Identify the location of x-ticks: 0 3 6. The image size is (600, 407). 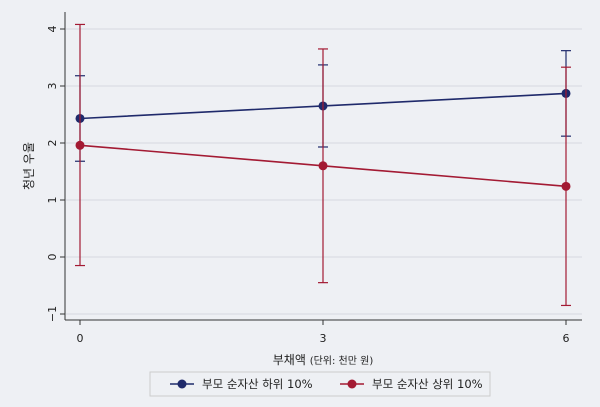
(323, 332).